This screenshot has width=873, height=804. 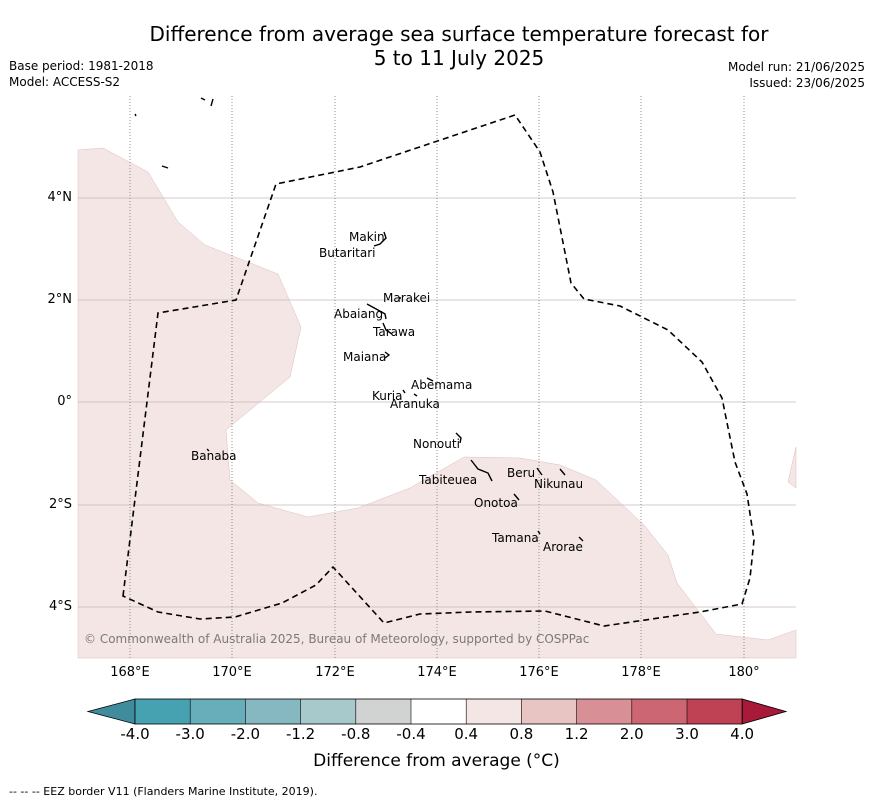 What do you see at coordinates (300, 734) in the screenshot?
I see `colorbar-tick-label: -1.2` at bounding box center [300, 734].